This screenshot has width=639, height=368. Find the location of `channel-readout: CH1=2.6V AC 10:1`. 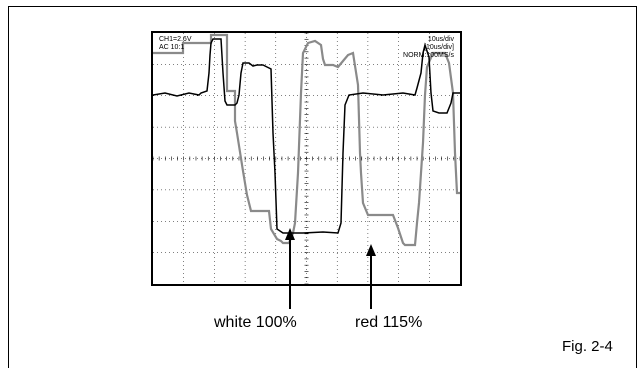

channel-readout: CH1=2.6V AC 10:1 is located at coordinates (175, 44).